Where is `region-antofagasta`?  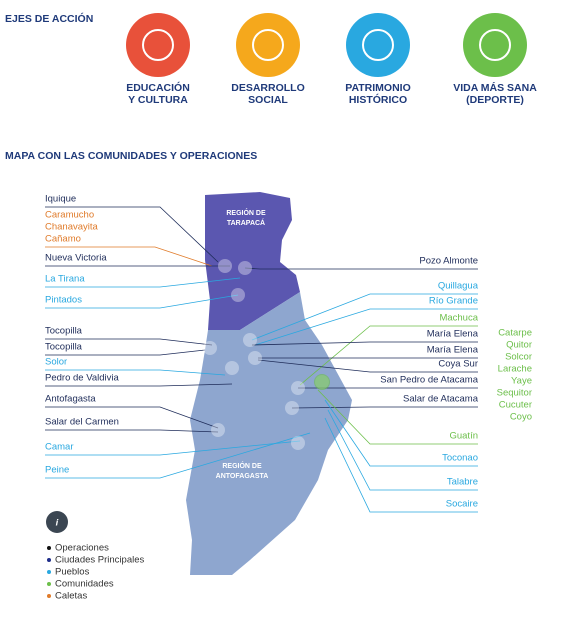
region-antofagasta is located at coordinates (269, 433).